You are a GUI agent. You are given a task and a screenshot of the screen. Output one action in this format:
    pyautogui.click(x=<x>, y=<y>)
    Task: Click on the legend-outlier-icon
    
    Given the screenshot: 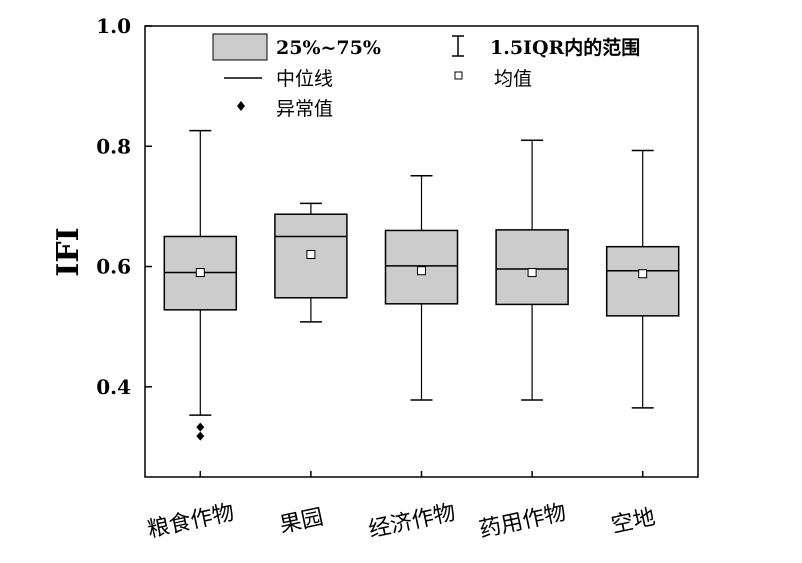 What is the action you would take?
    pyautogui.click(x=241, y=106)
    